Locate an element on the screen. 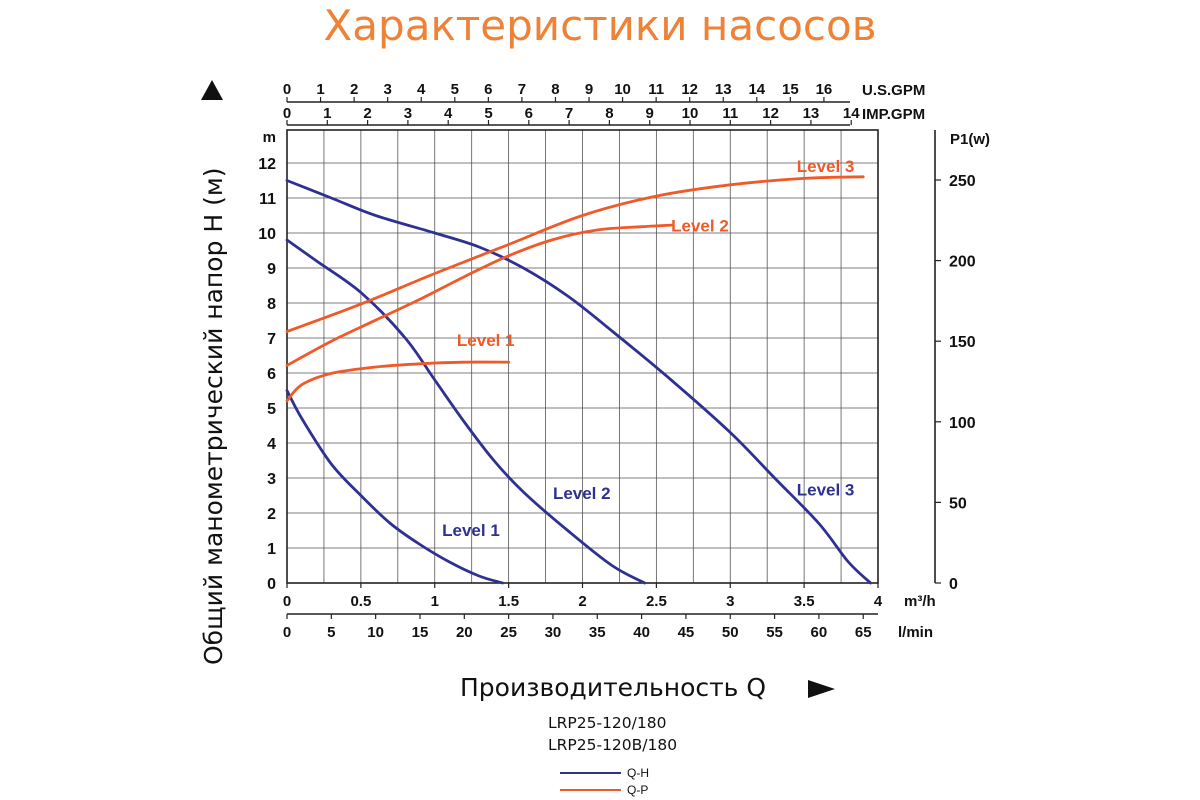 Image resolution: width=1200 pixels, height=800 pixels. imp-gpm-tick-label: 11 is located at coordinates (730, 113).